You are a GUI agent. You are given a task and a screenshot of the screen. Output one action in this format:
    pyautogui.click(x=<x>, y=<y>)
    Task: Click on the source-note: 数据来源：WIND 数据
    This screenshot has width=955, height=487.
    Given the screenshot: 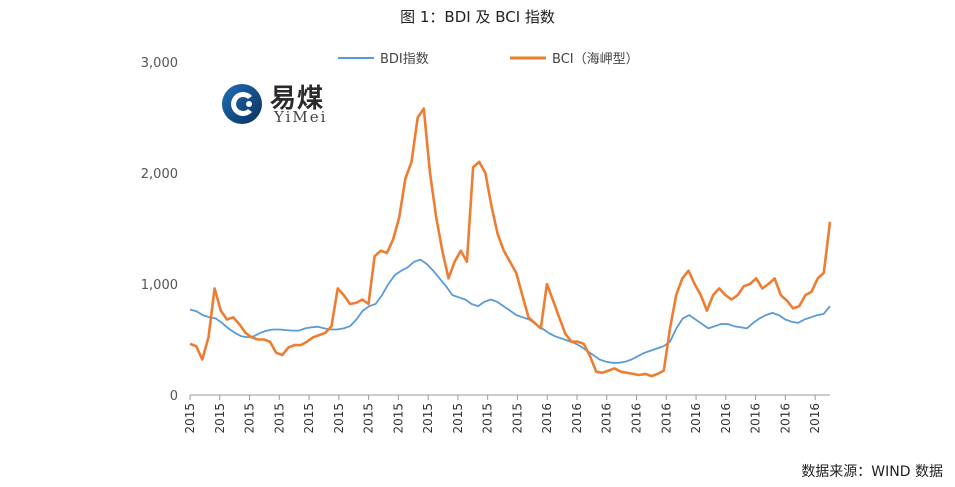 What is the action you would take?
    pyautogui.click(x=872, y=472)
    